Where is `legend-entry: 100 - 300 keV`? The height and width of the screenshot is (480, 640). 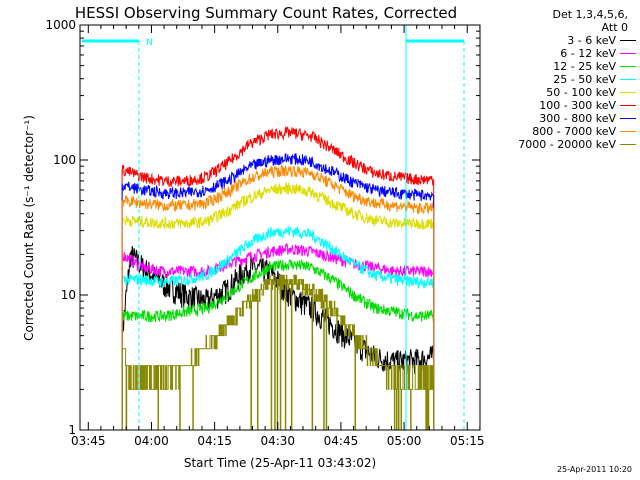 legend-entry: 100 - 300 keV is located at coordinates (556, 105).